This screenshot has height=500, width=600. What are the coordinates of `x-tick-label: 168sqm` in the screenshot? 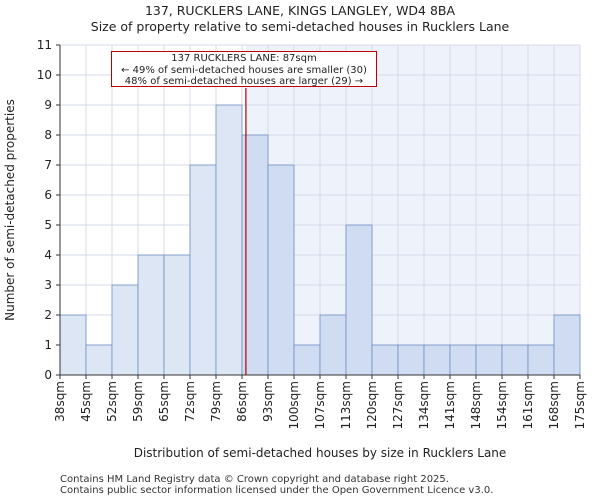 It's located at (554, 405).